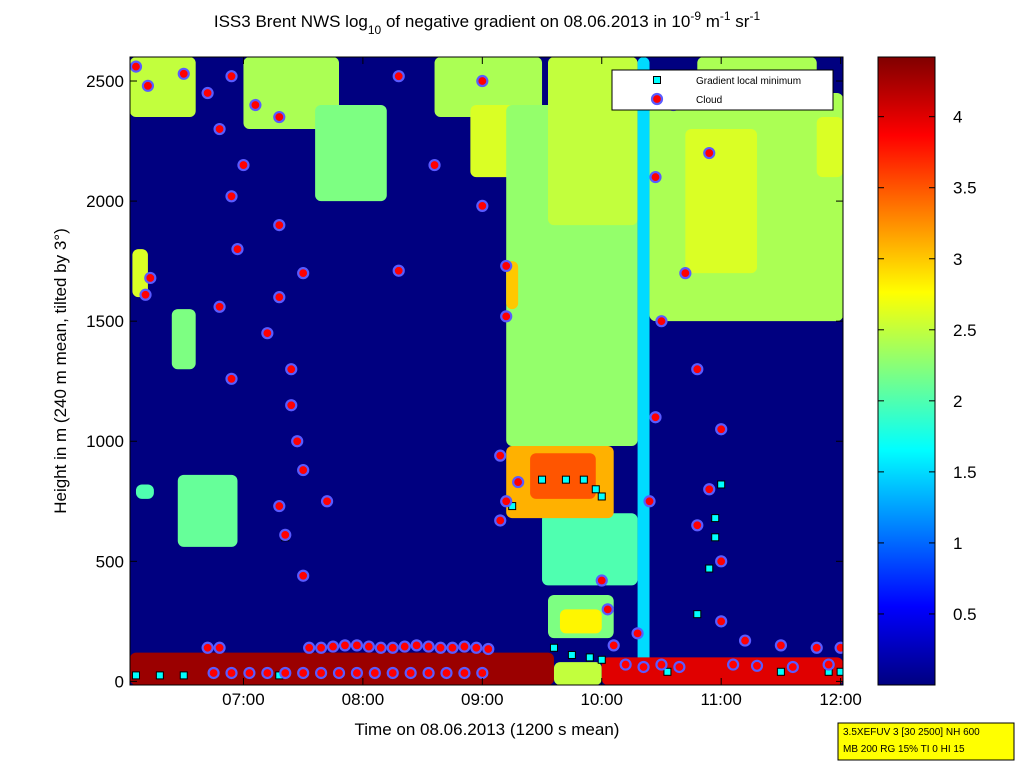 This screenshot has height=772, width=1023. Describe the element at coordinates (957, 259) in the screenshot. I see `colorbar-tick-label: 3` at that location.